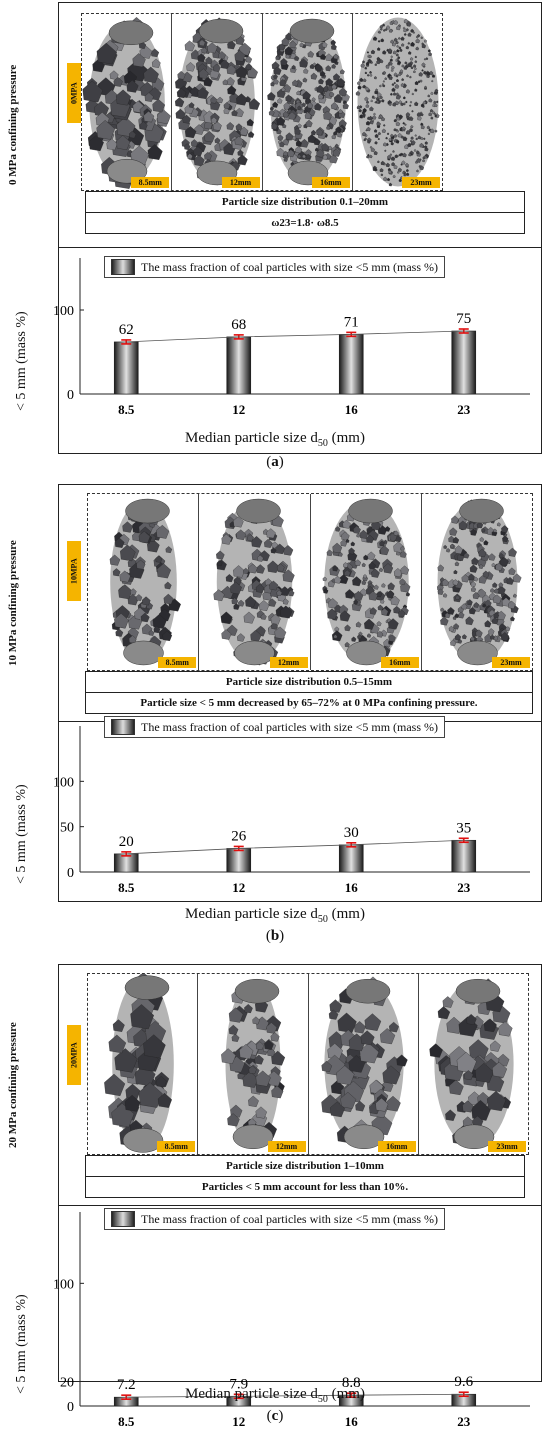 This screenshot has height=1442, width=550. What do you see at coordinates (295, 336) in the screenshot?
I see `trend-line` at bounding box center [295, 336].